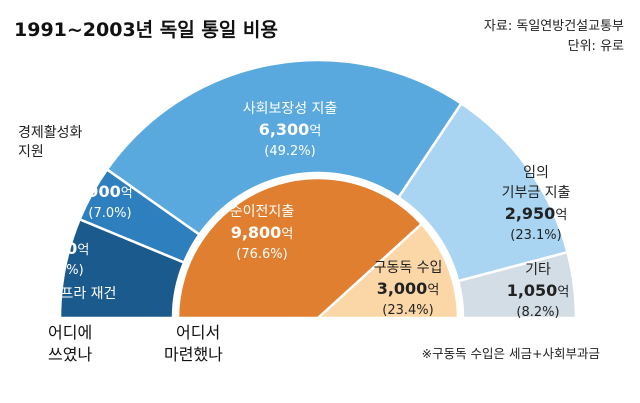 Image resolution: width=640 pixels, height=403 pixels. What do you see at coordinates (127, 193) in the screenshot?
I see `value-unit-economy: 억` at bounding box center [127, 193].